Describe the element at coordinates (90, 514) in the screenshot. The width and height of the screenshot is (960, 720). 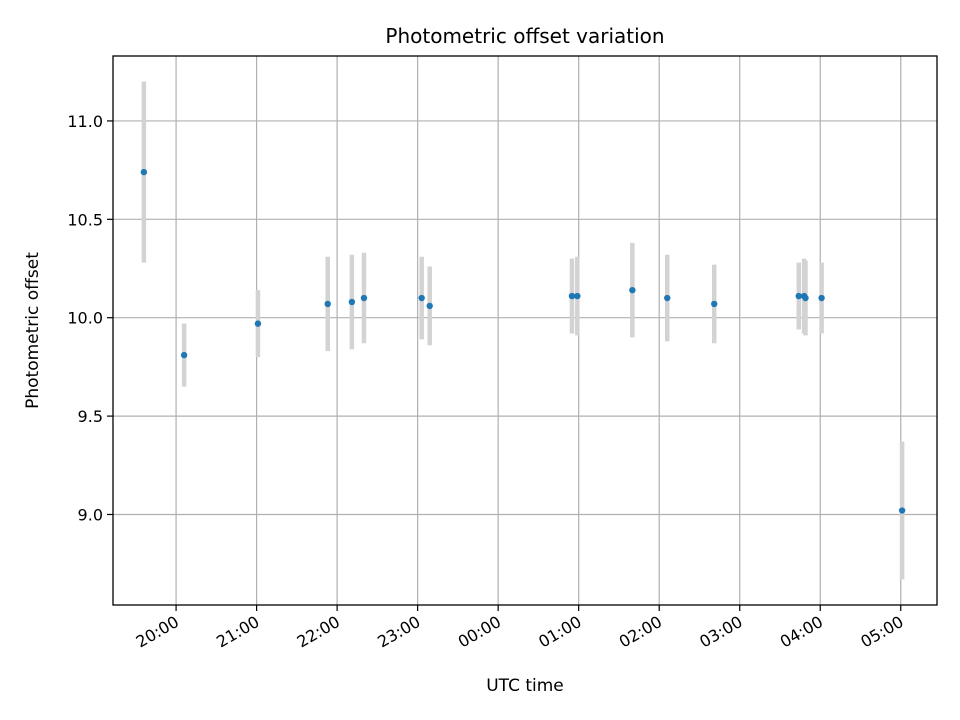
I see `y-tick-label: 9.0` at that location.